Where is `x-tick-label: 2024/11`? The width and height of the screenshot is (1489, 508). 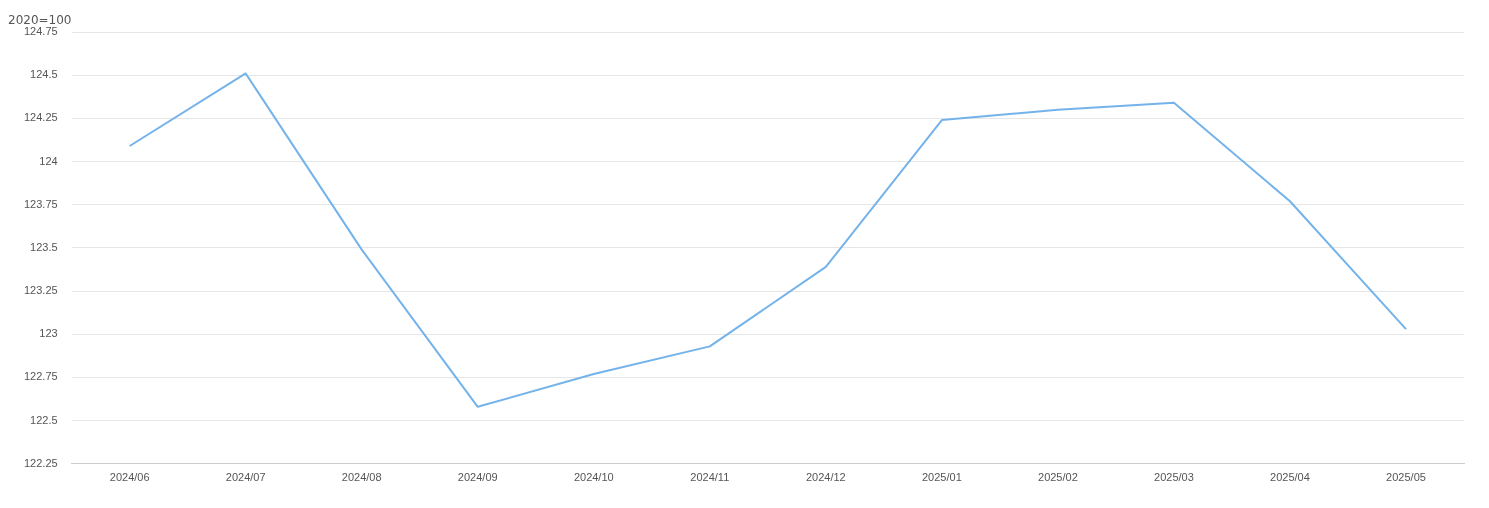
x-tick-label: 2024/11 is located at coordinates (710, 477).